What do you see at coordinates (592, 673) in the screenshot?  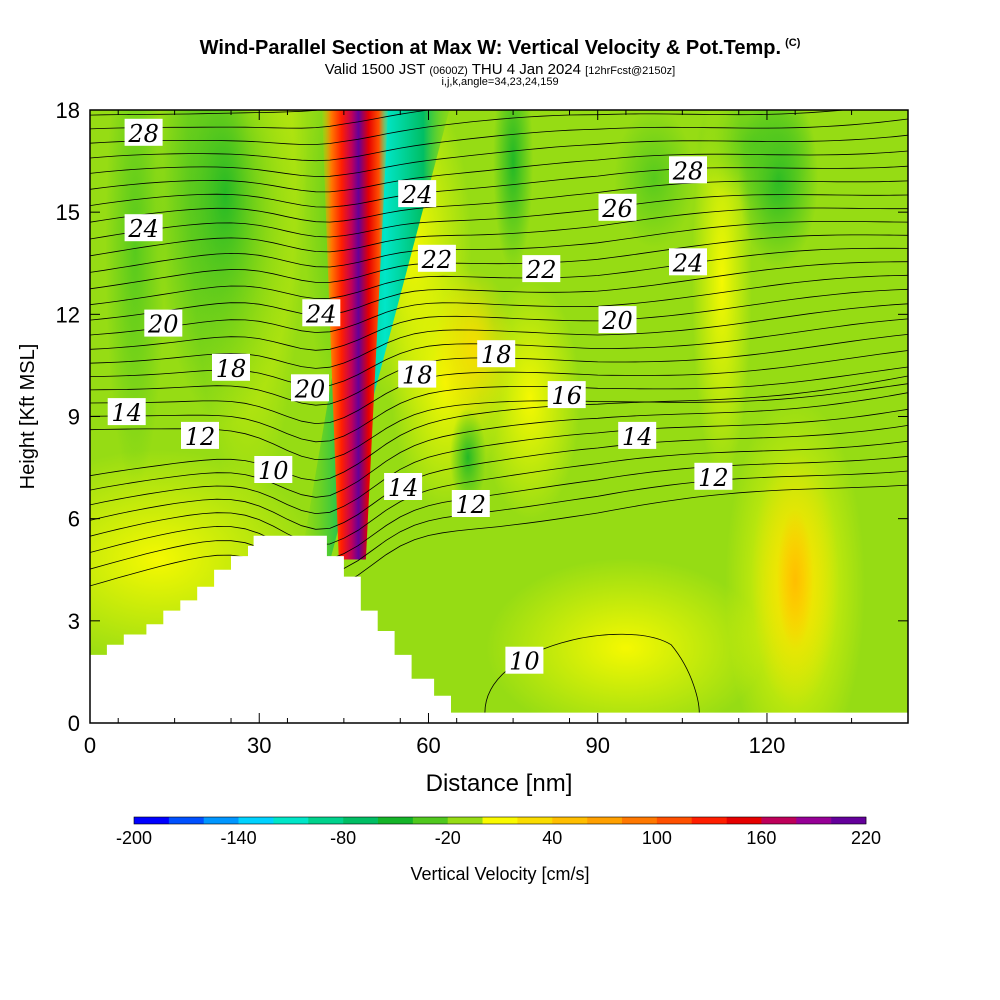 I see `theta-contour-10-loop` at bounding box center [592, 673].